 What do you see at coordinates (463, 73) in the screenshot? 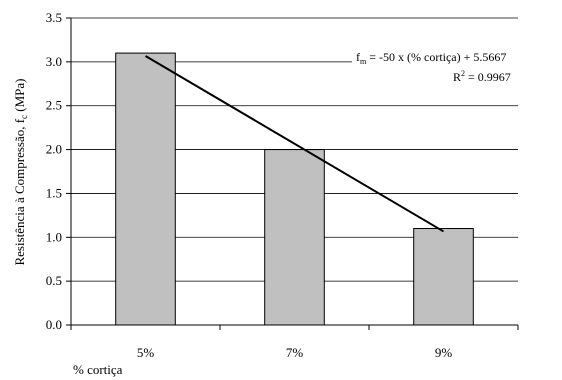
I see `r2-superscript: 2` at bounding box center [463, 73].